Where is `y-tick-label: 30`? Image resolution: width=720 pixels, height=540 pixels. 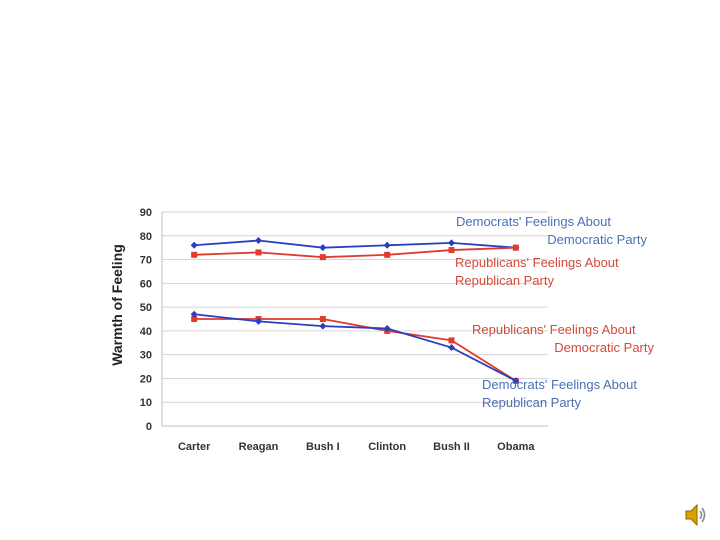 y-tick-label: 30 is located at coordinates (146, 356).